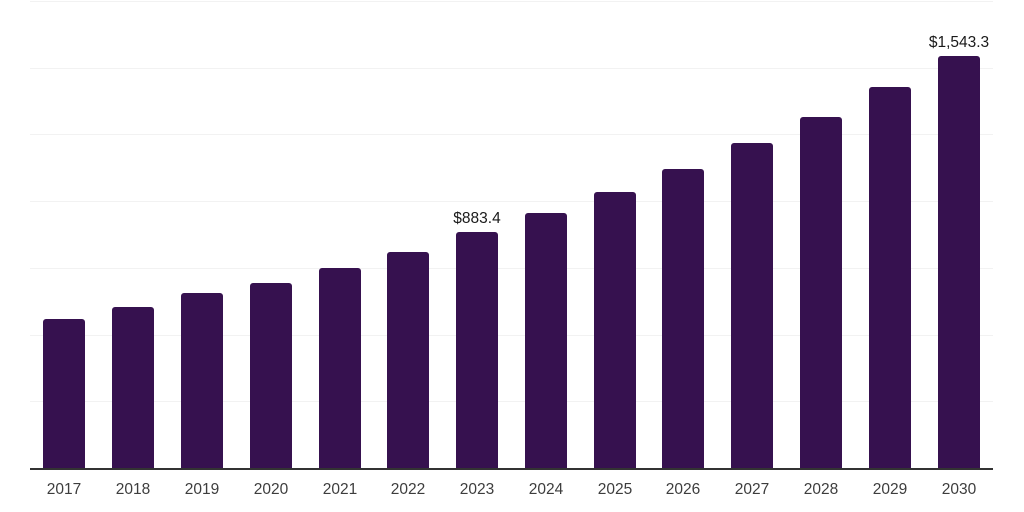 Image resolution: width=1024 pixels, height=512 pixels. Describe the element at coordinates (546, 489) in the screenshot. I see `x-tick-label-2024: 2024` at that location.